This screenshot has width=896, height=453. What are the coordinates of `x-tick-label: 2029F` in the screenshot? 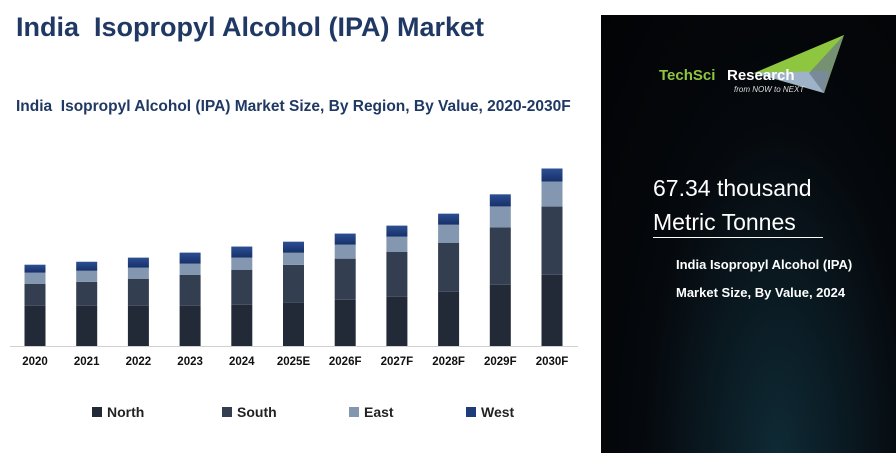 It's located at (500, 362).